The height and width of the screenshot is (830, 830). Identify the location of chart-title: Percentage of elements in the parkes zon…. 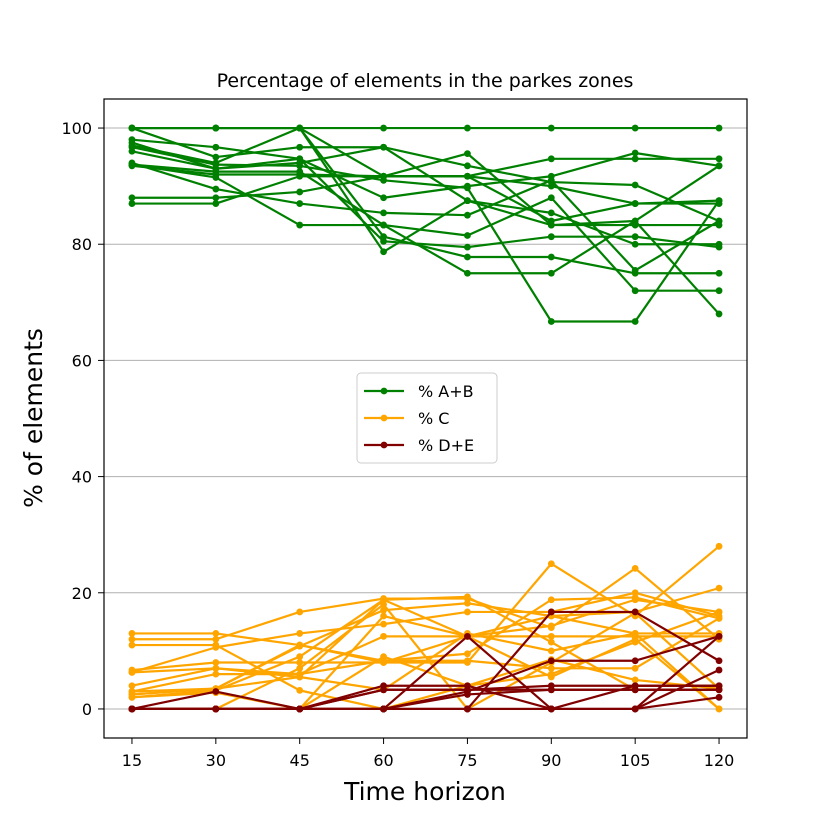
(425, 81).